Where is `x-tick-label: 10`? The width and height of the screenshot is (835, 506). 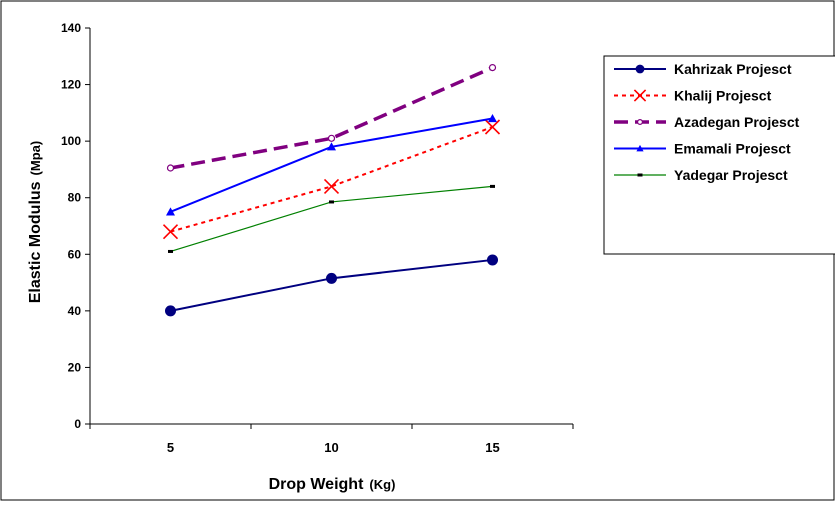 x-tick-label: 10 is located at coordinates (331, 447).